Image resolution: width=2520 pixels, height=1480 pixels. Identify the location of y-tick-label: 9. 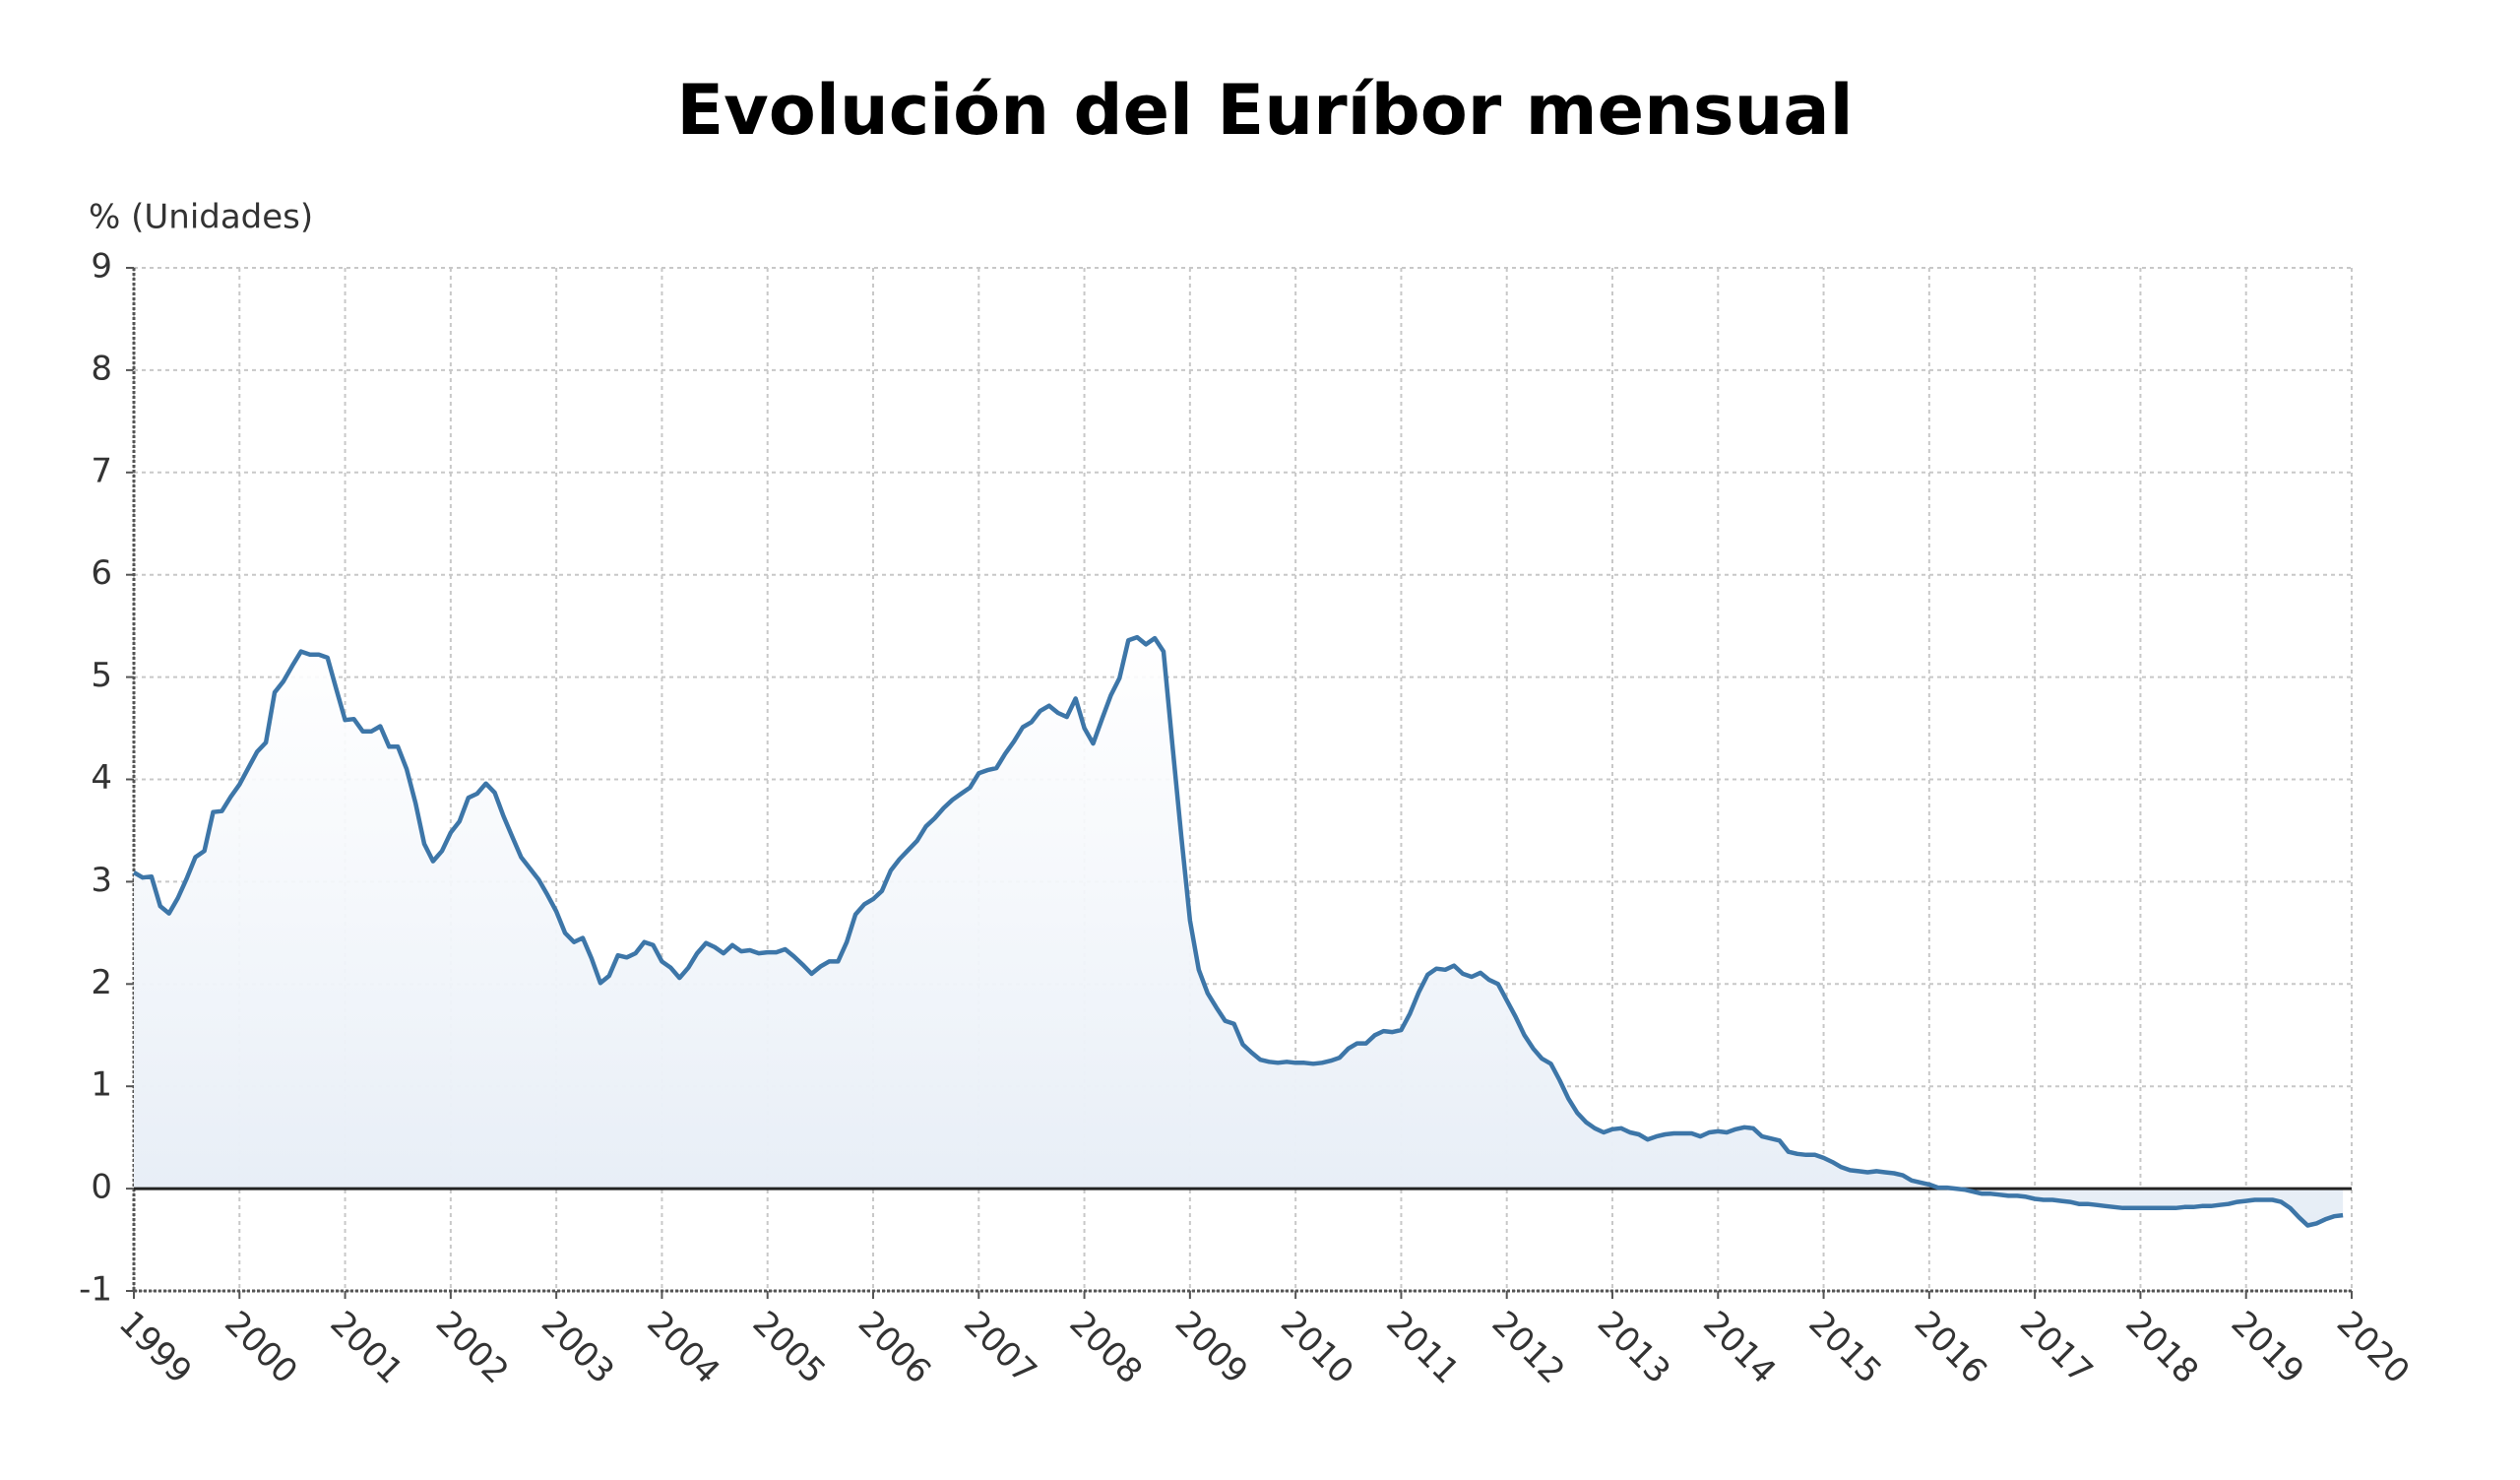
(101, 267).